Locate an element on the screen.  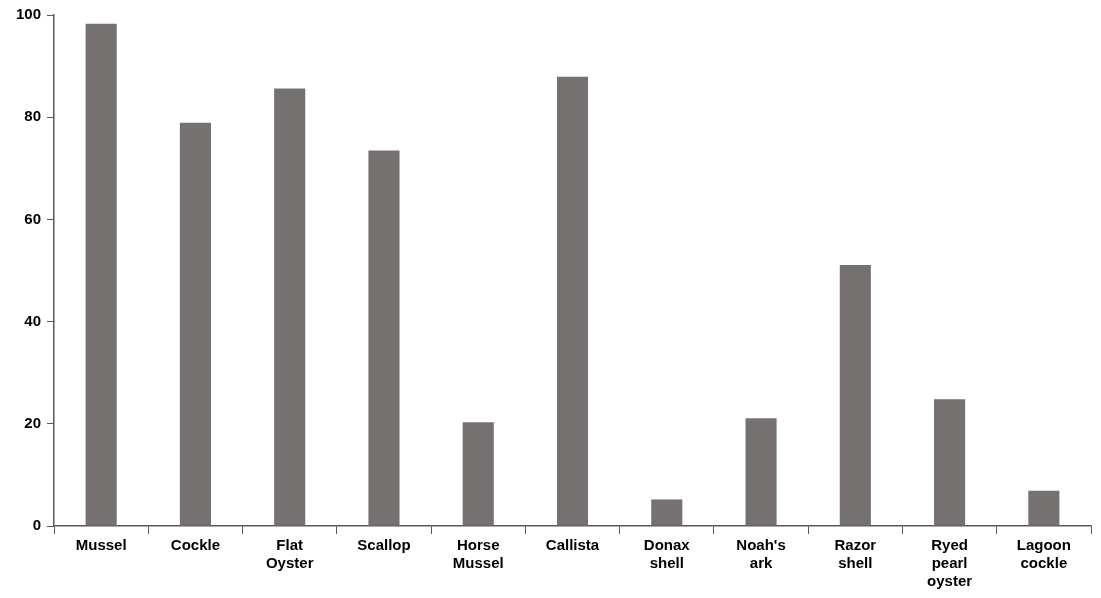
y-tick-label: 80 is located at coordinates (33, 116).